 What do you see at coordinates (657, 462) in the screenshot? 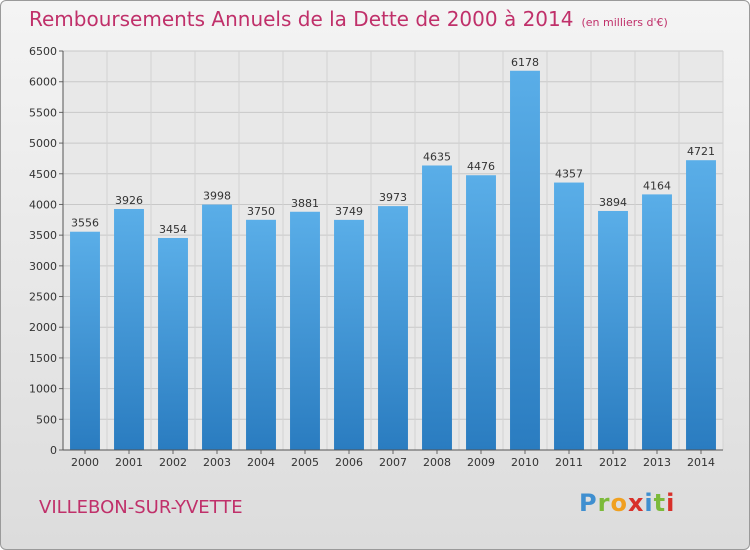
I see `x-tick-label: 2013` at bounding box center [657, 462].